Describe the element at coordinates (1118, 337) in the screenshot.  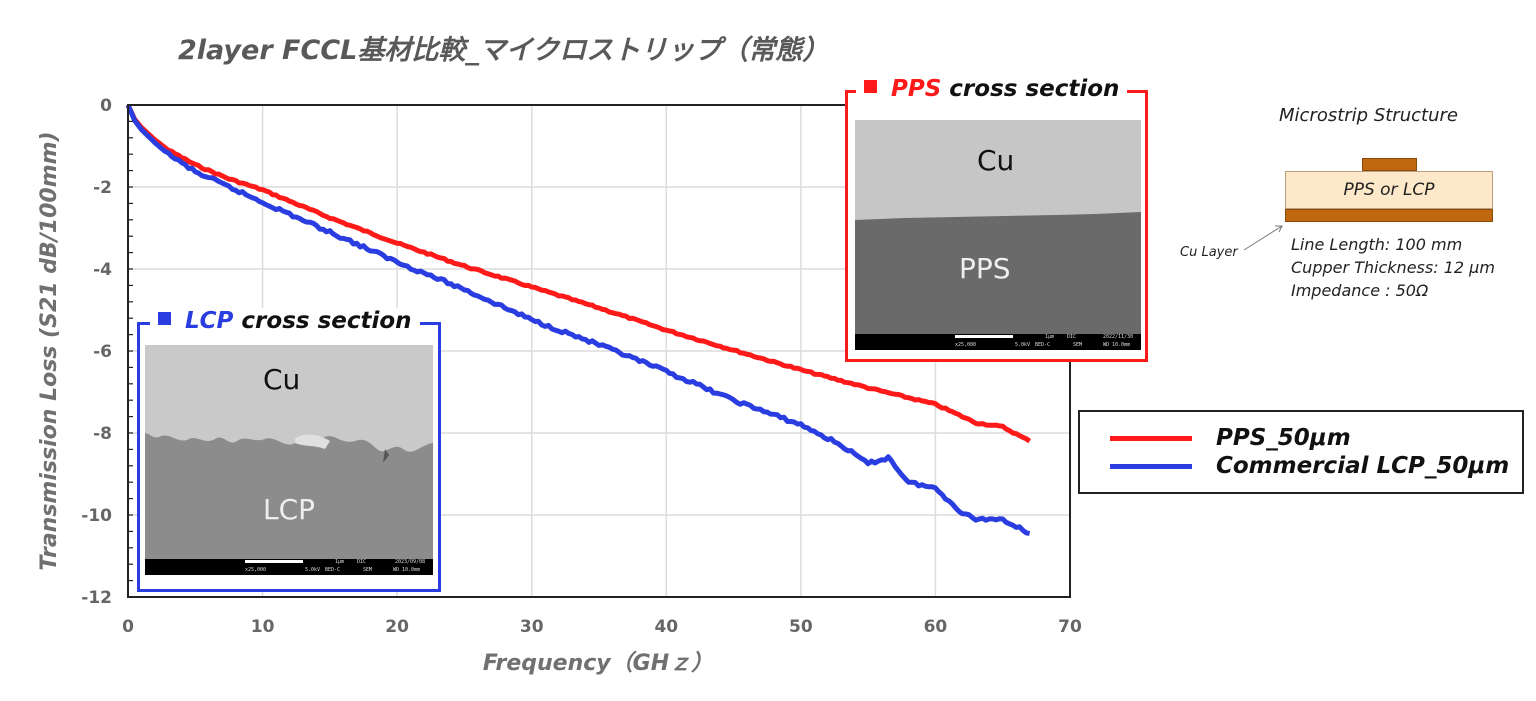
I see `date-text: 2022/11/30` at that location.